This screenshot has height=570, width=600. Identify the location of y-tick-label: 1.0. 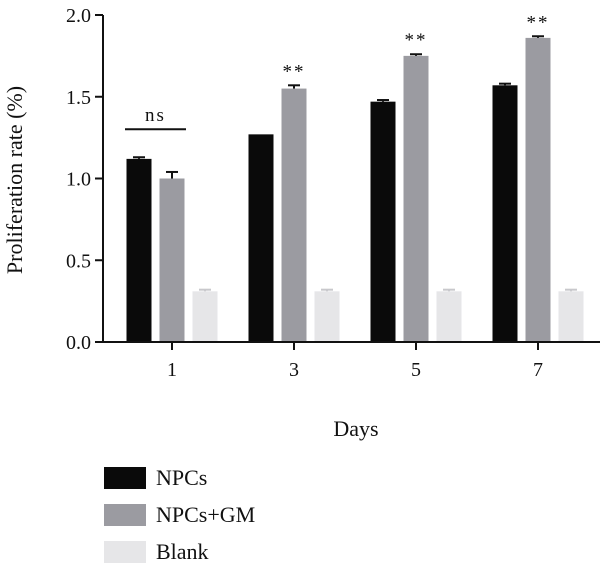
(78, 180).